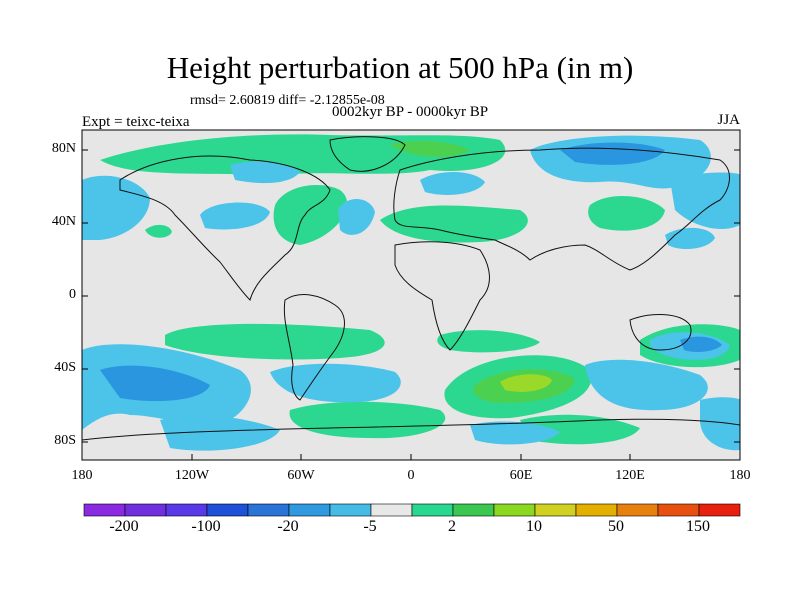 The width and height of the screenshot is (800, 600). Describe the element at coordinates (515, 433) in the screenshot. I see `antarctic-east-blue` at that location.